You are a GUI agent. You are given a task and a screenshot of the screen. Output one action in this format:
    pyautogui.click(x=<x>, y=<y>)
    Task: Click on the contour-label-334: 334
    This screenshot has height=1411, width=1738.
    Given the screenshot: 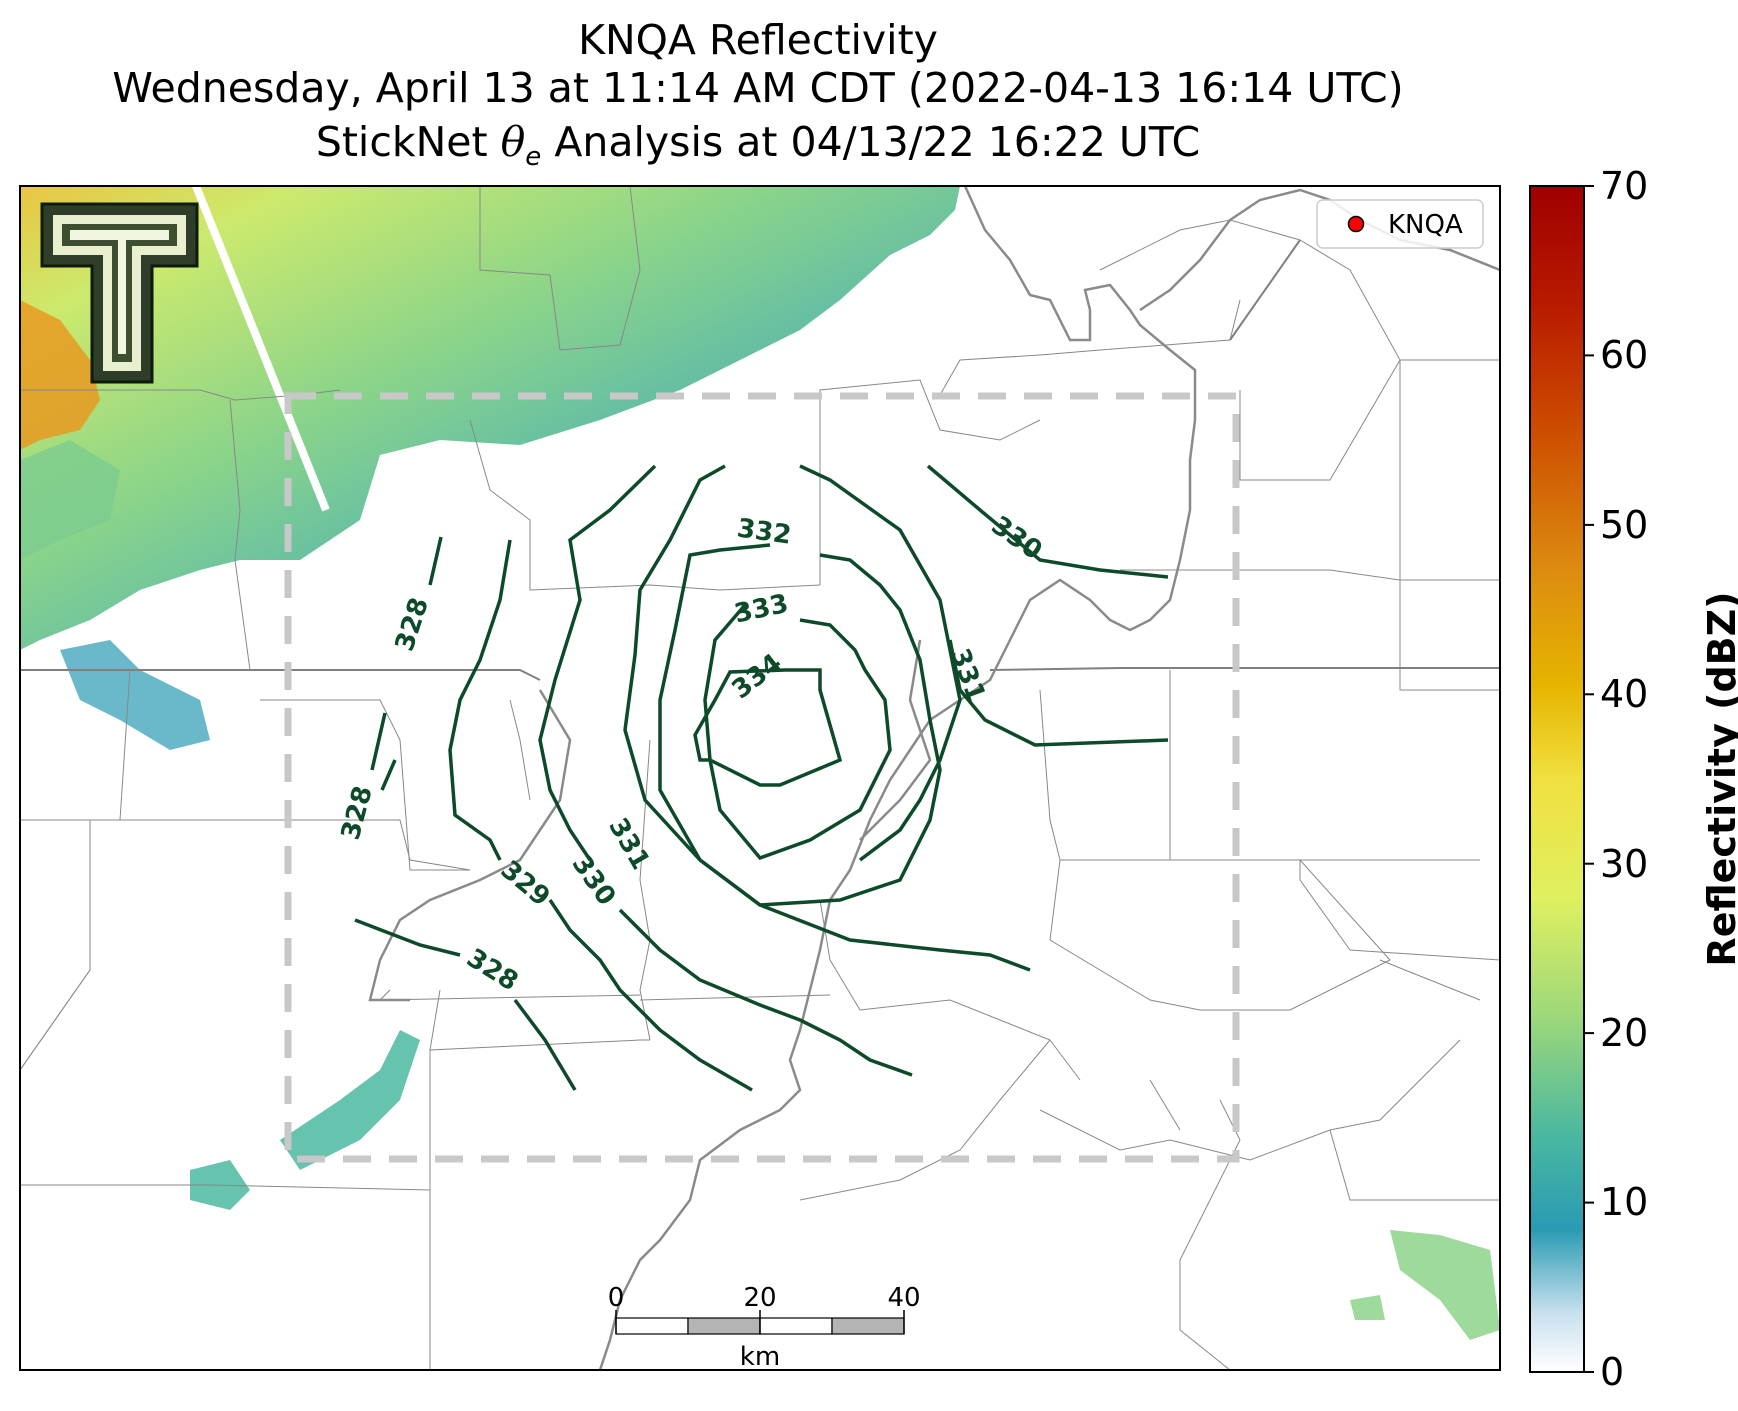 What is the action you would take?
    pyautogui.click(x=756, y=676)
    